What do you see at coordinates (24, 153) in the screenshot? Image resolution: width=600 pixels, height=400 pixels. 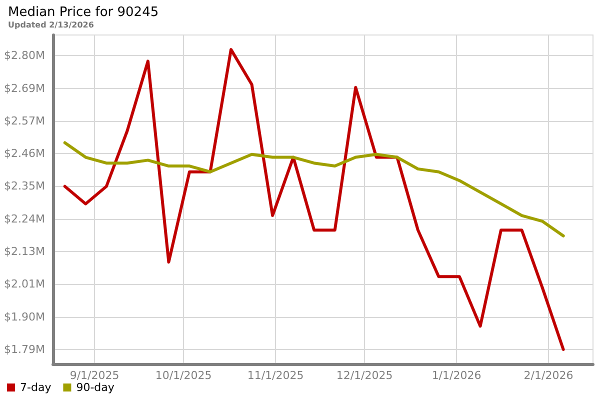 I see `y-tick-label: $2.46M` at bounding box center [24, 153].